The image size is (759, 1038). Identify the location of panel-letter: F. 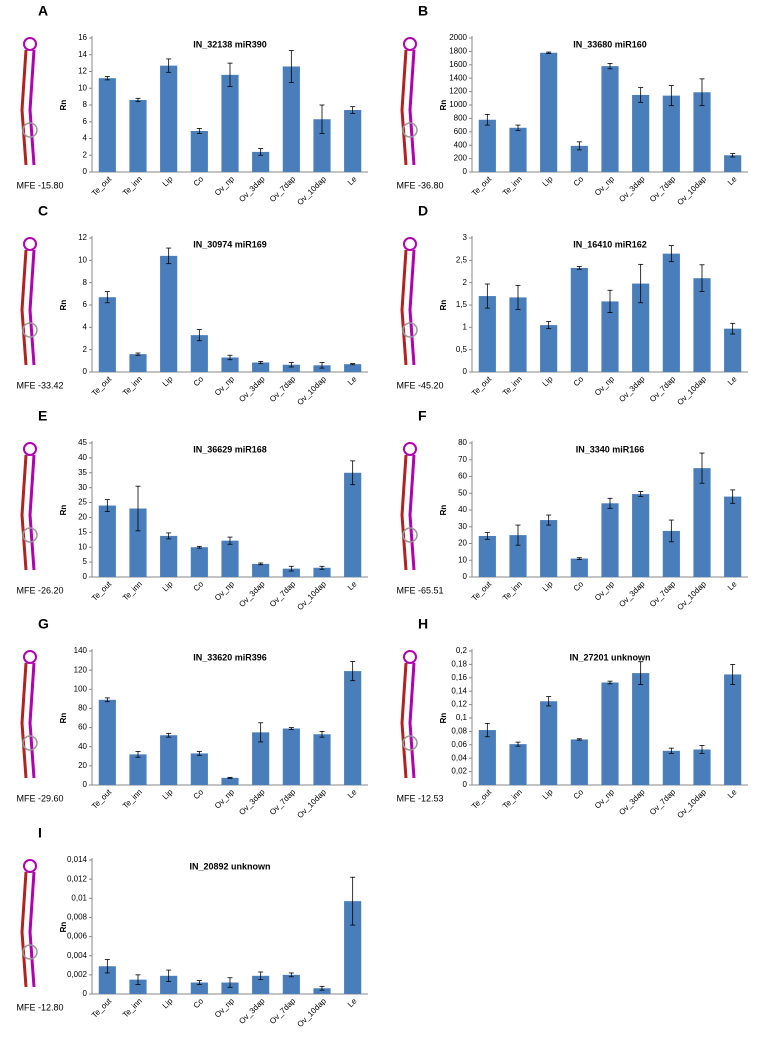
(422, 416).